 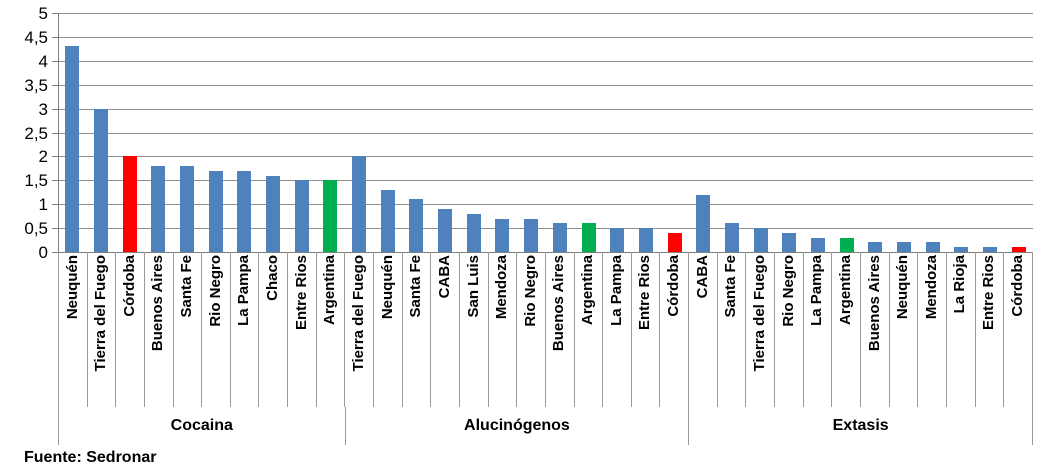 What do you see at coordinates (273, 278) in the screenshot?
I see `x-category-label: Chaco` at bounding box center [273, 278].